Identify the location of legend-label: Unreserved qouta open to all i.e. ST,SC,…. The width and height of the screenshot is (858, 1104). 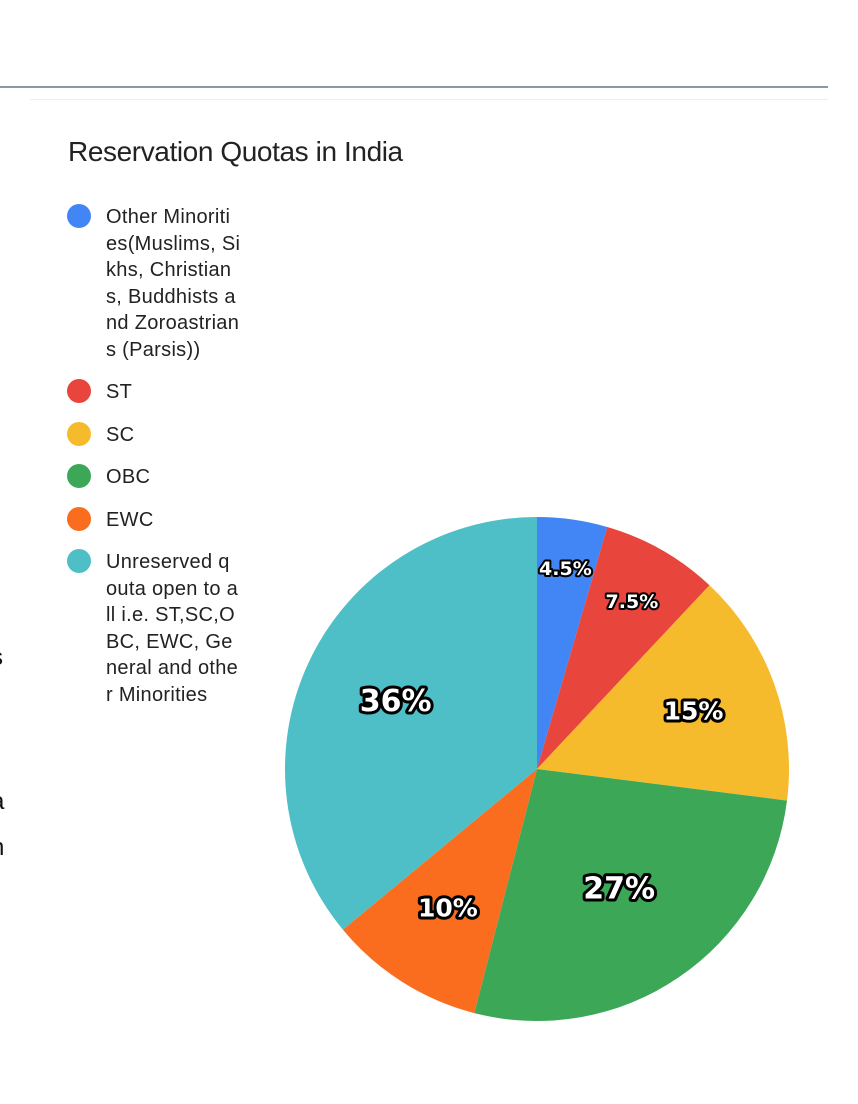
(172, 628).